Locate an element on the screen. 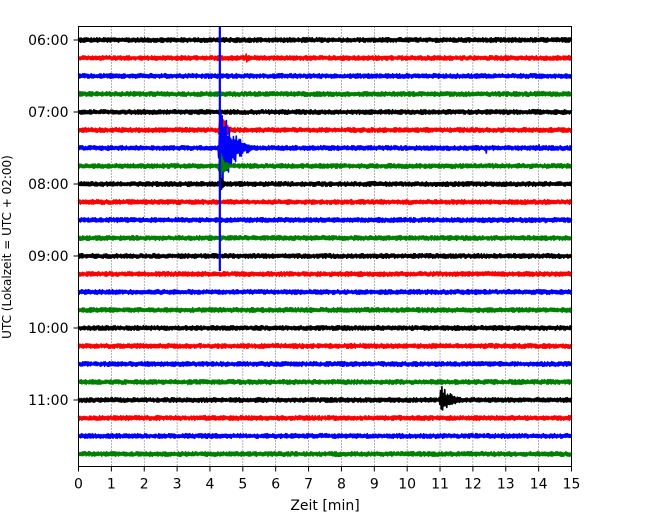 The width and height of the screenshot is (650, 520). x-tick-label: 15 is located at coordinates (572, 485).